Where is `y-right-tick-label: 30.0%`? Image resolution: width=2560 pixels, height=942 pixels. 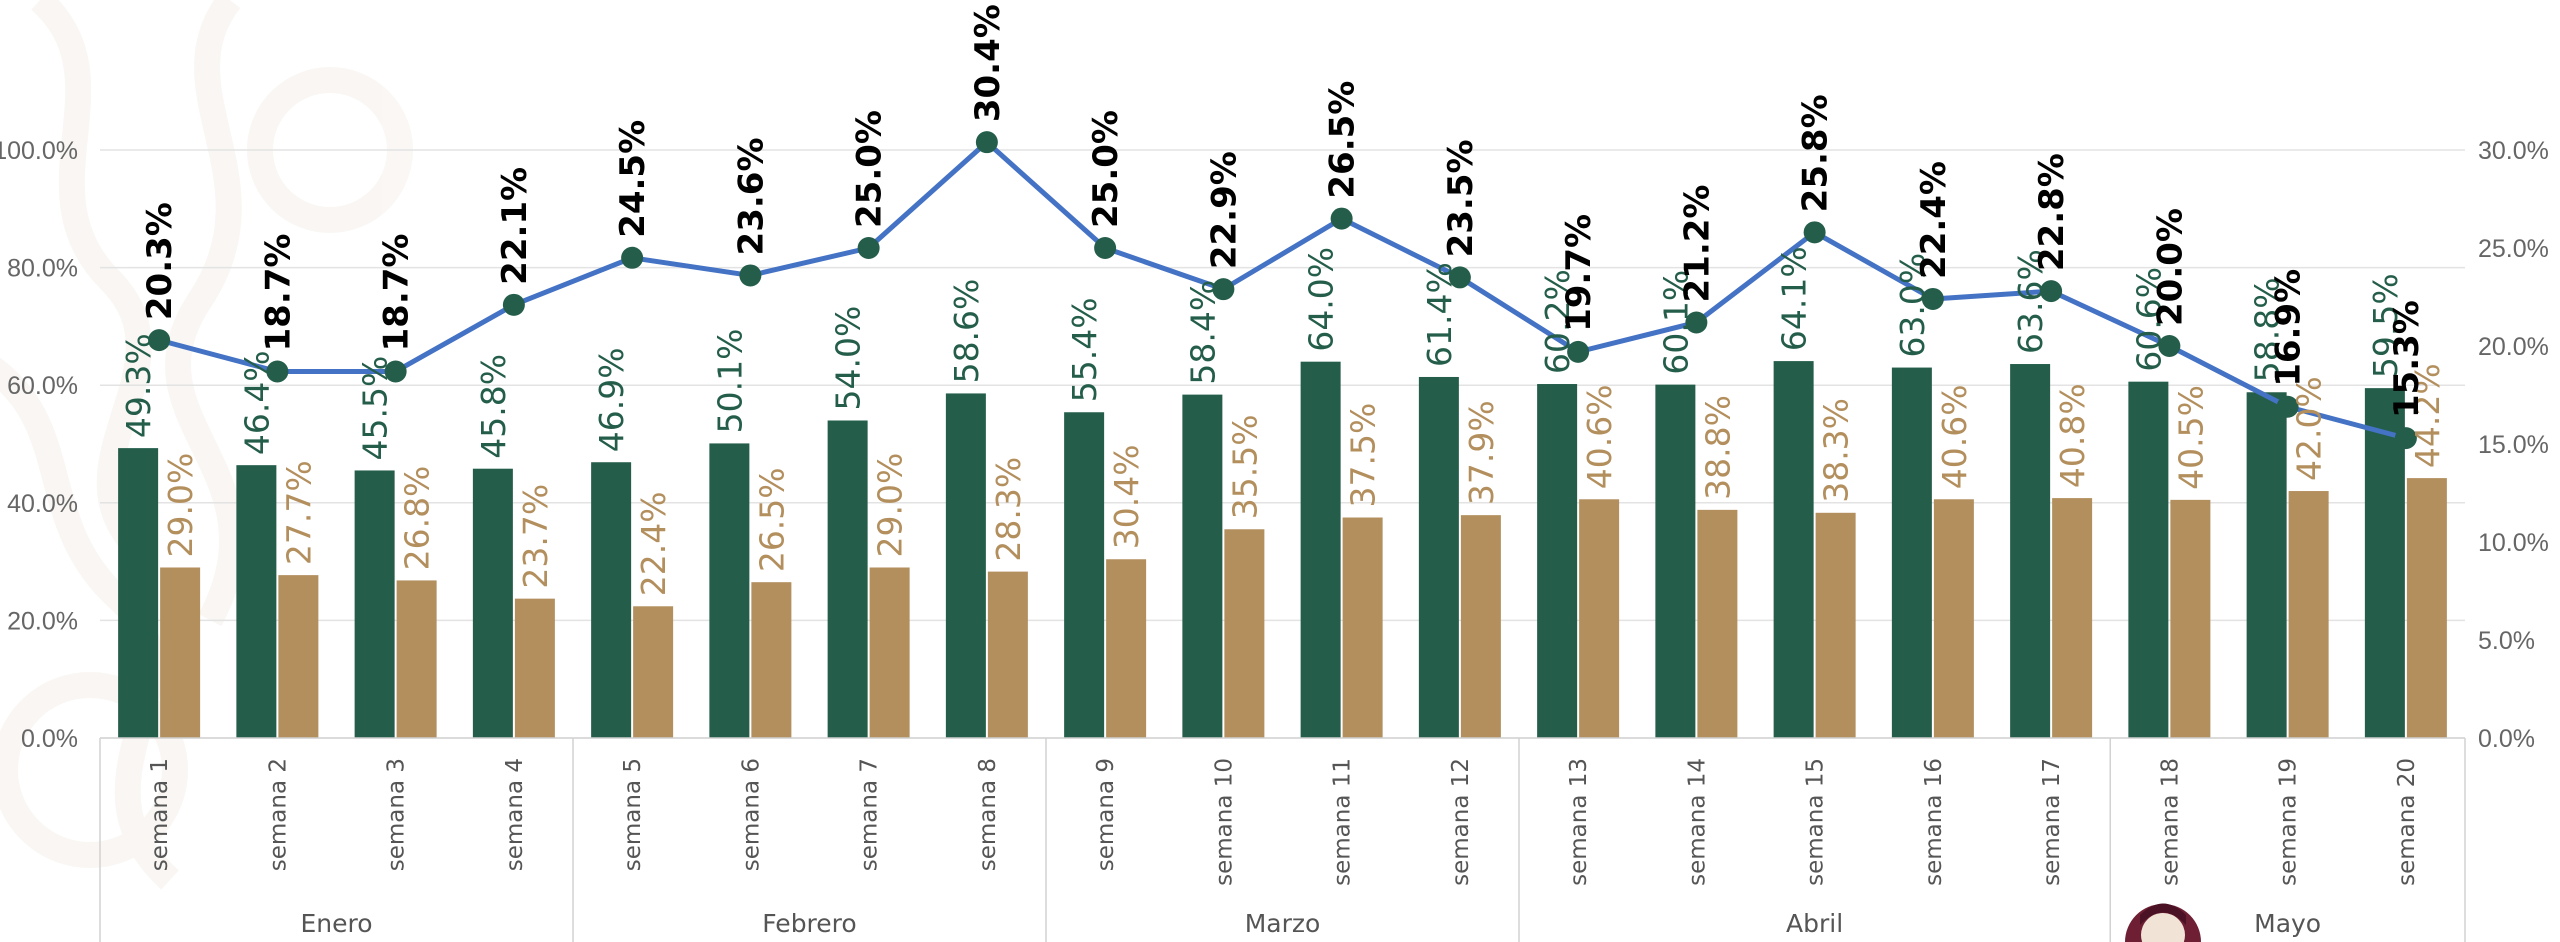
y-right-tick-label: 30.0% is located at coordinates (2513, 151).